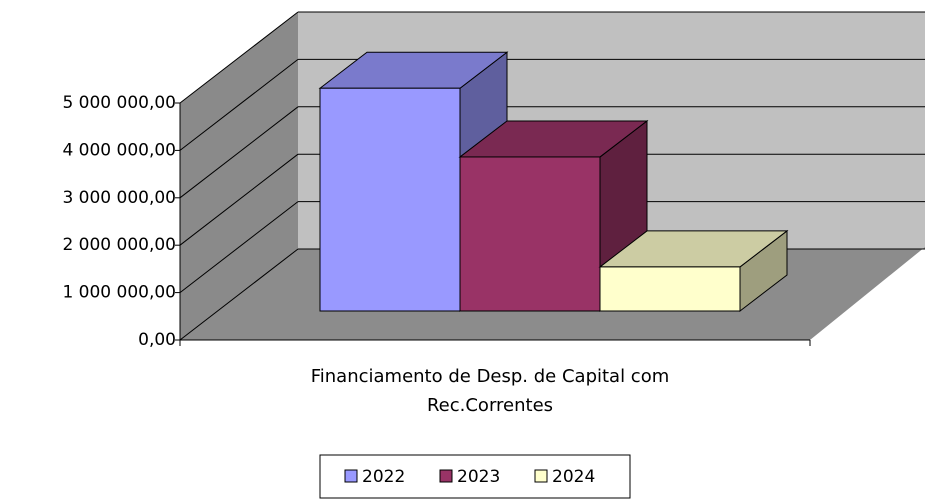 Image resolution: width=925 pixels, height=499 pixels. What do you see at coordinates (478, 477) in the screenshot?
I see `legend-label: 2023` at bounding box center [478, 477].